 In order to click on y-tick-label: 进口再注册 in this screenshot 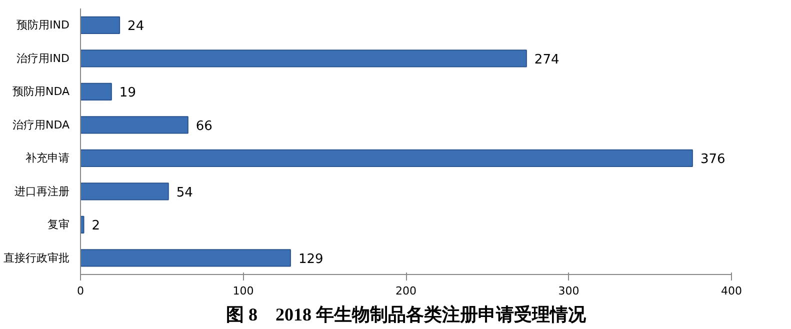, I will do `click(42, 191)`.